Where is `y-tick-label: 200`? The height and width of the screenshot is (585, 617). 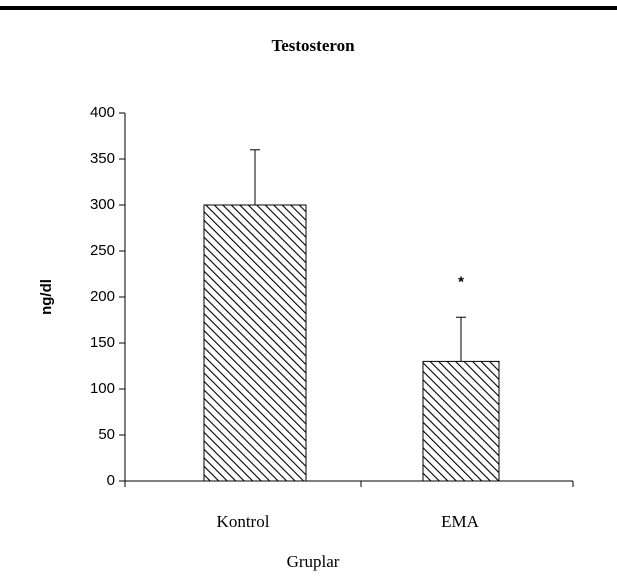 y-tick-label: 200 is located at coordinates (102, 296).